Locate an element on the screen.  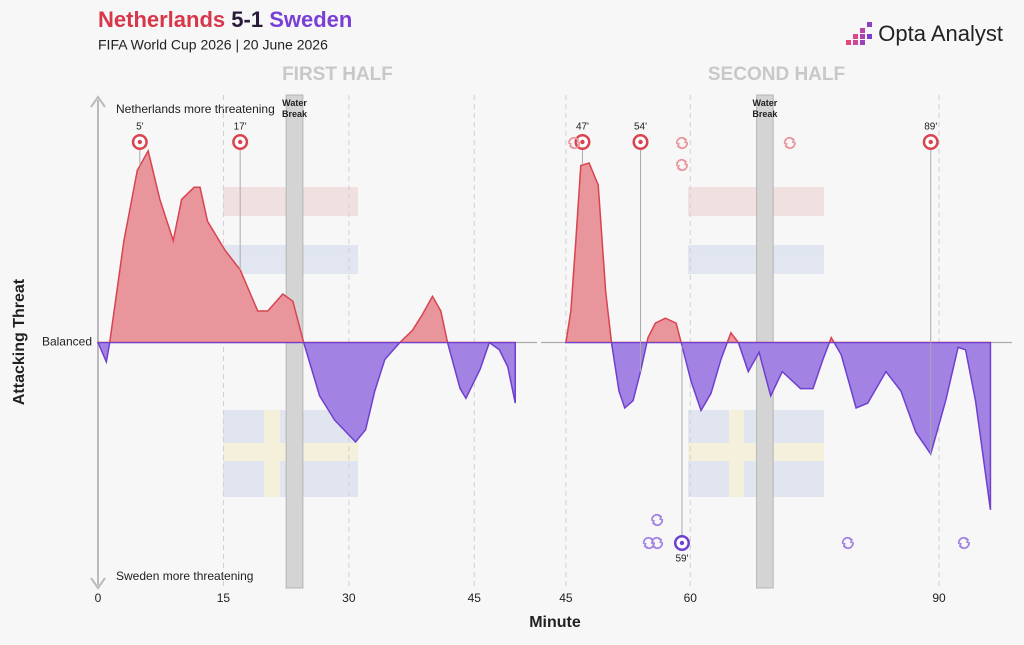
panel-title: FIRST HALF is located at coordinates (337, 74).